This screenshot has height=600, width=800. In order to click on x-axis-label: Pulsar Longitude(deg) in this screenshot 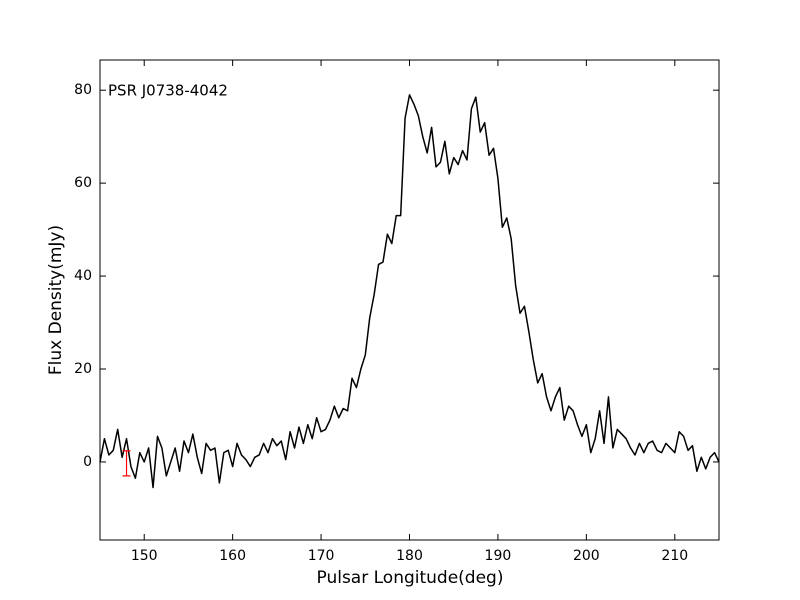, I will do `click(410, 578)`.